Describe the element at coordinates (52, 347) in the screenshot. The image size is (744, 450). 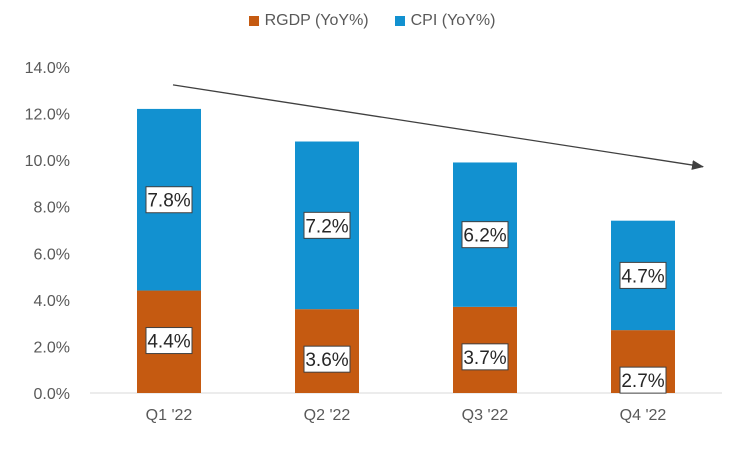
I see `y-tick-label: 2.0%` at that location.